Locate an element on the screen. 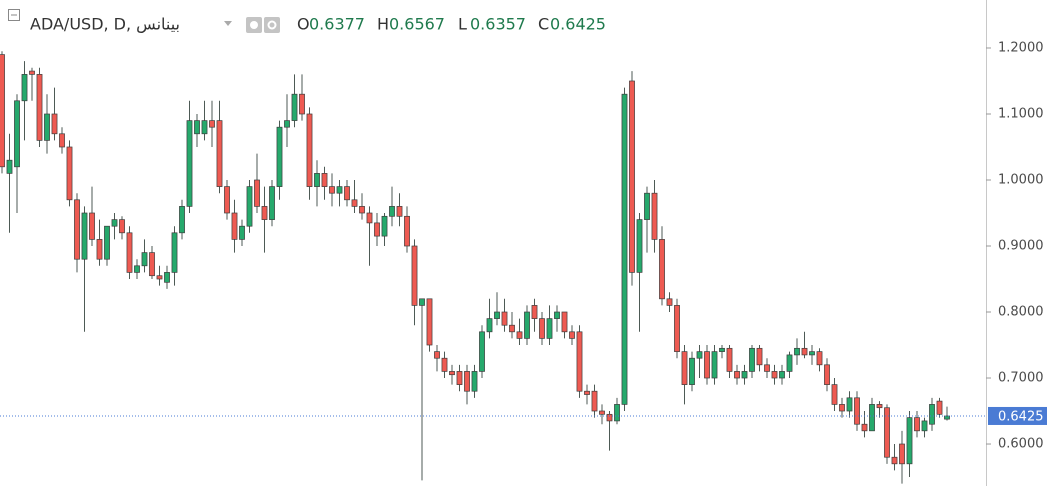  y-tick-label: 1.2000 is located at coordinates (1021, 47).